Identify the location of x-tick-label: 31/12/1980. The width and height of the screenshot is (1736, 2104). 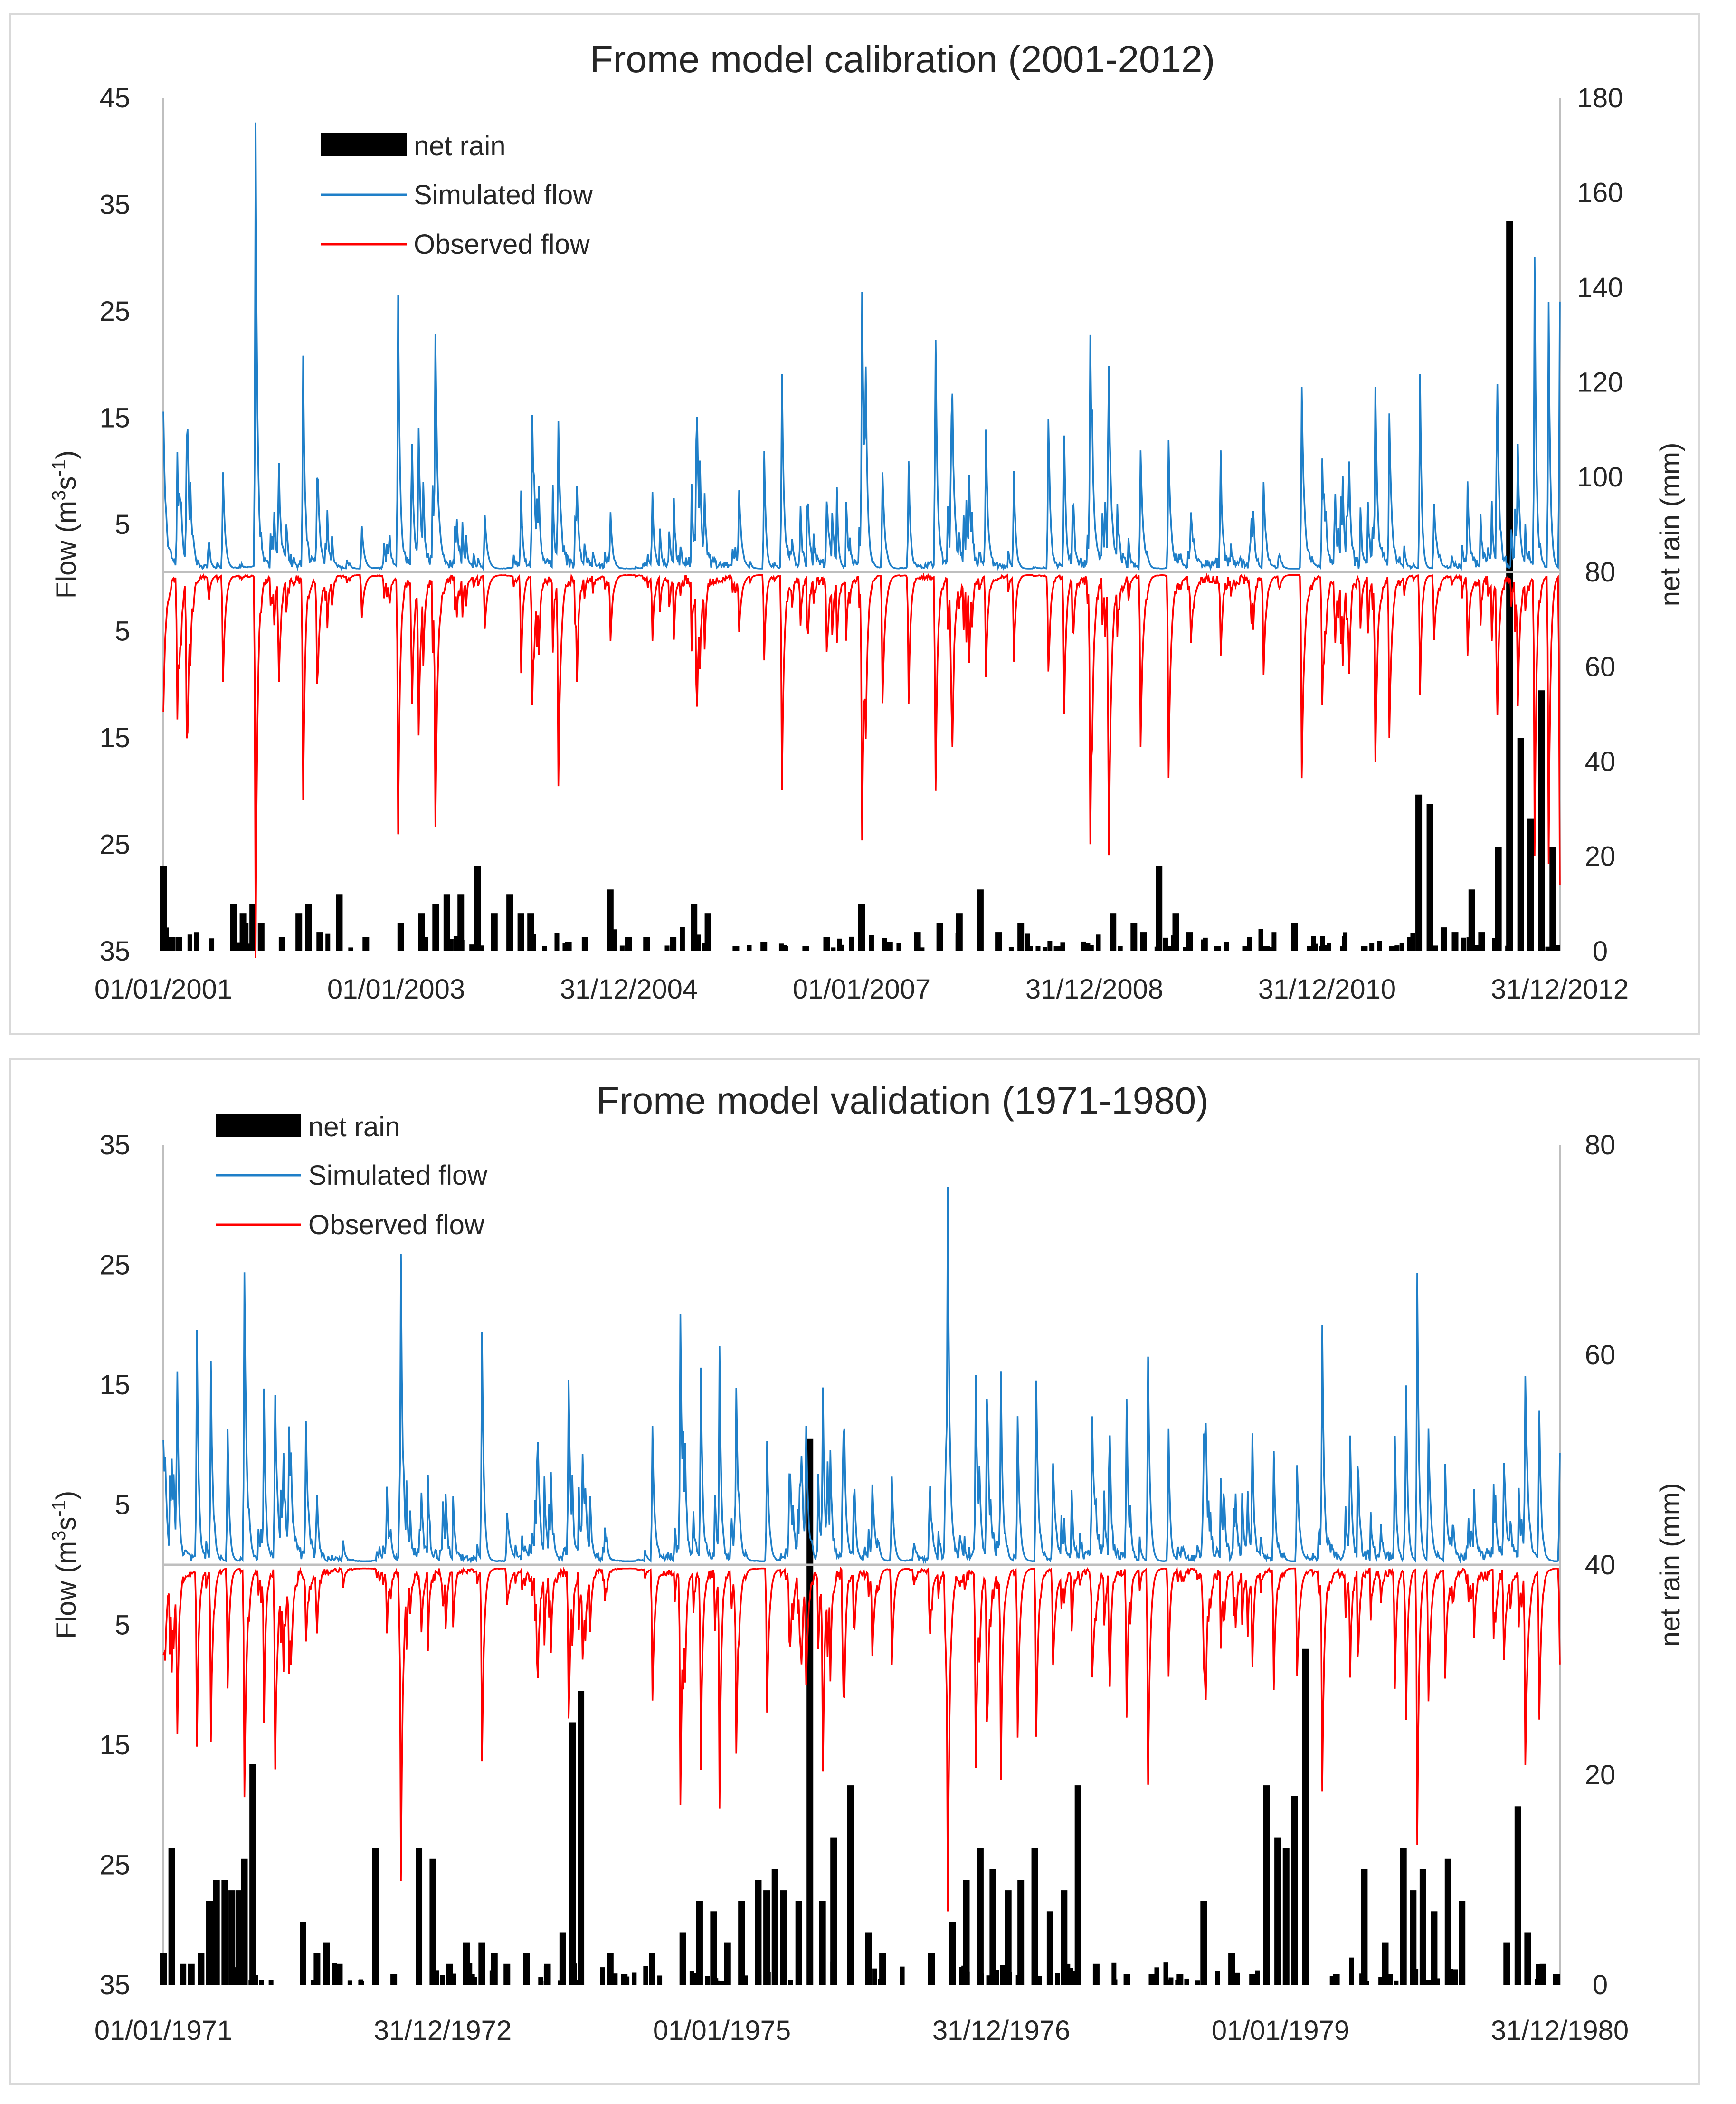
(1560, 2031).